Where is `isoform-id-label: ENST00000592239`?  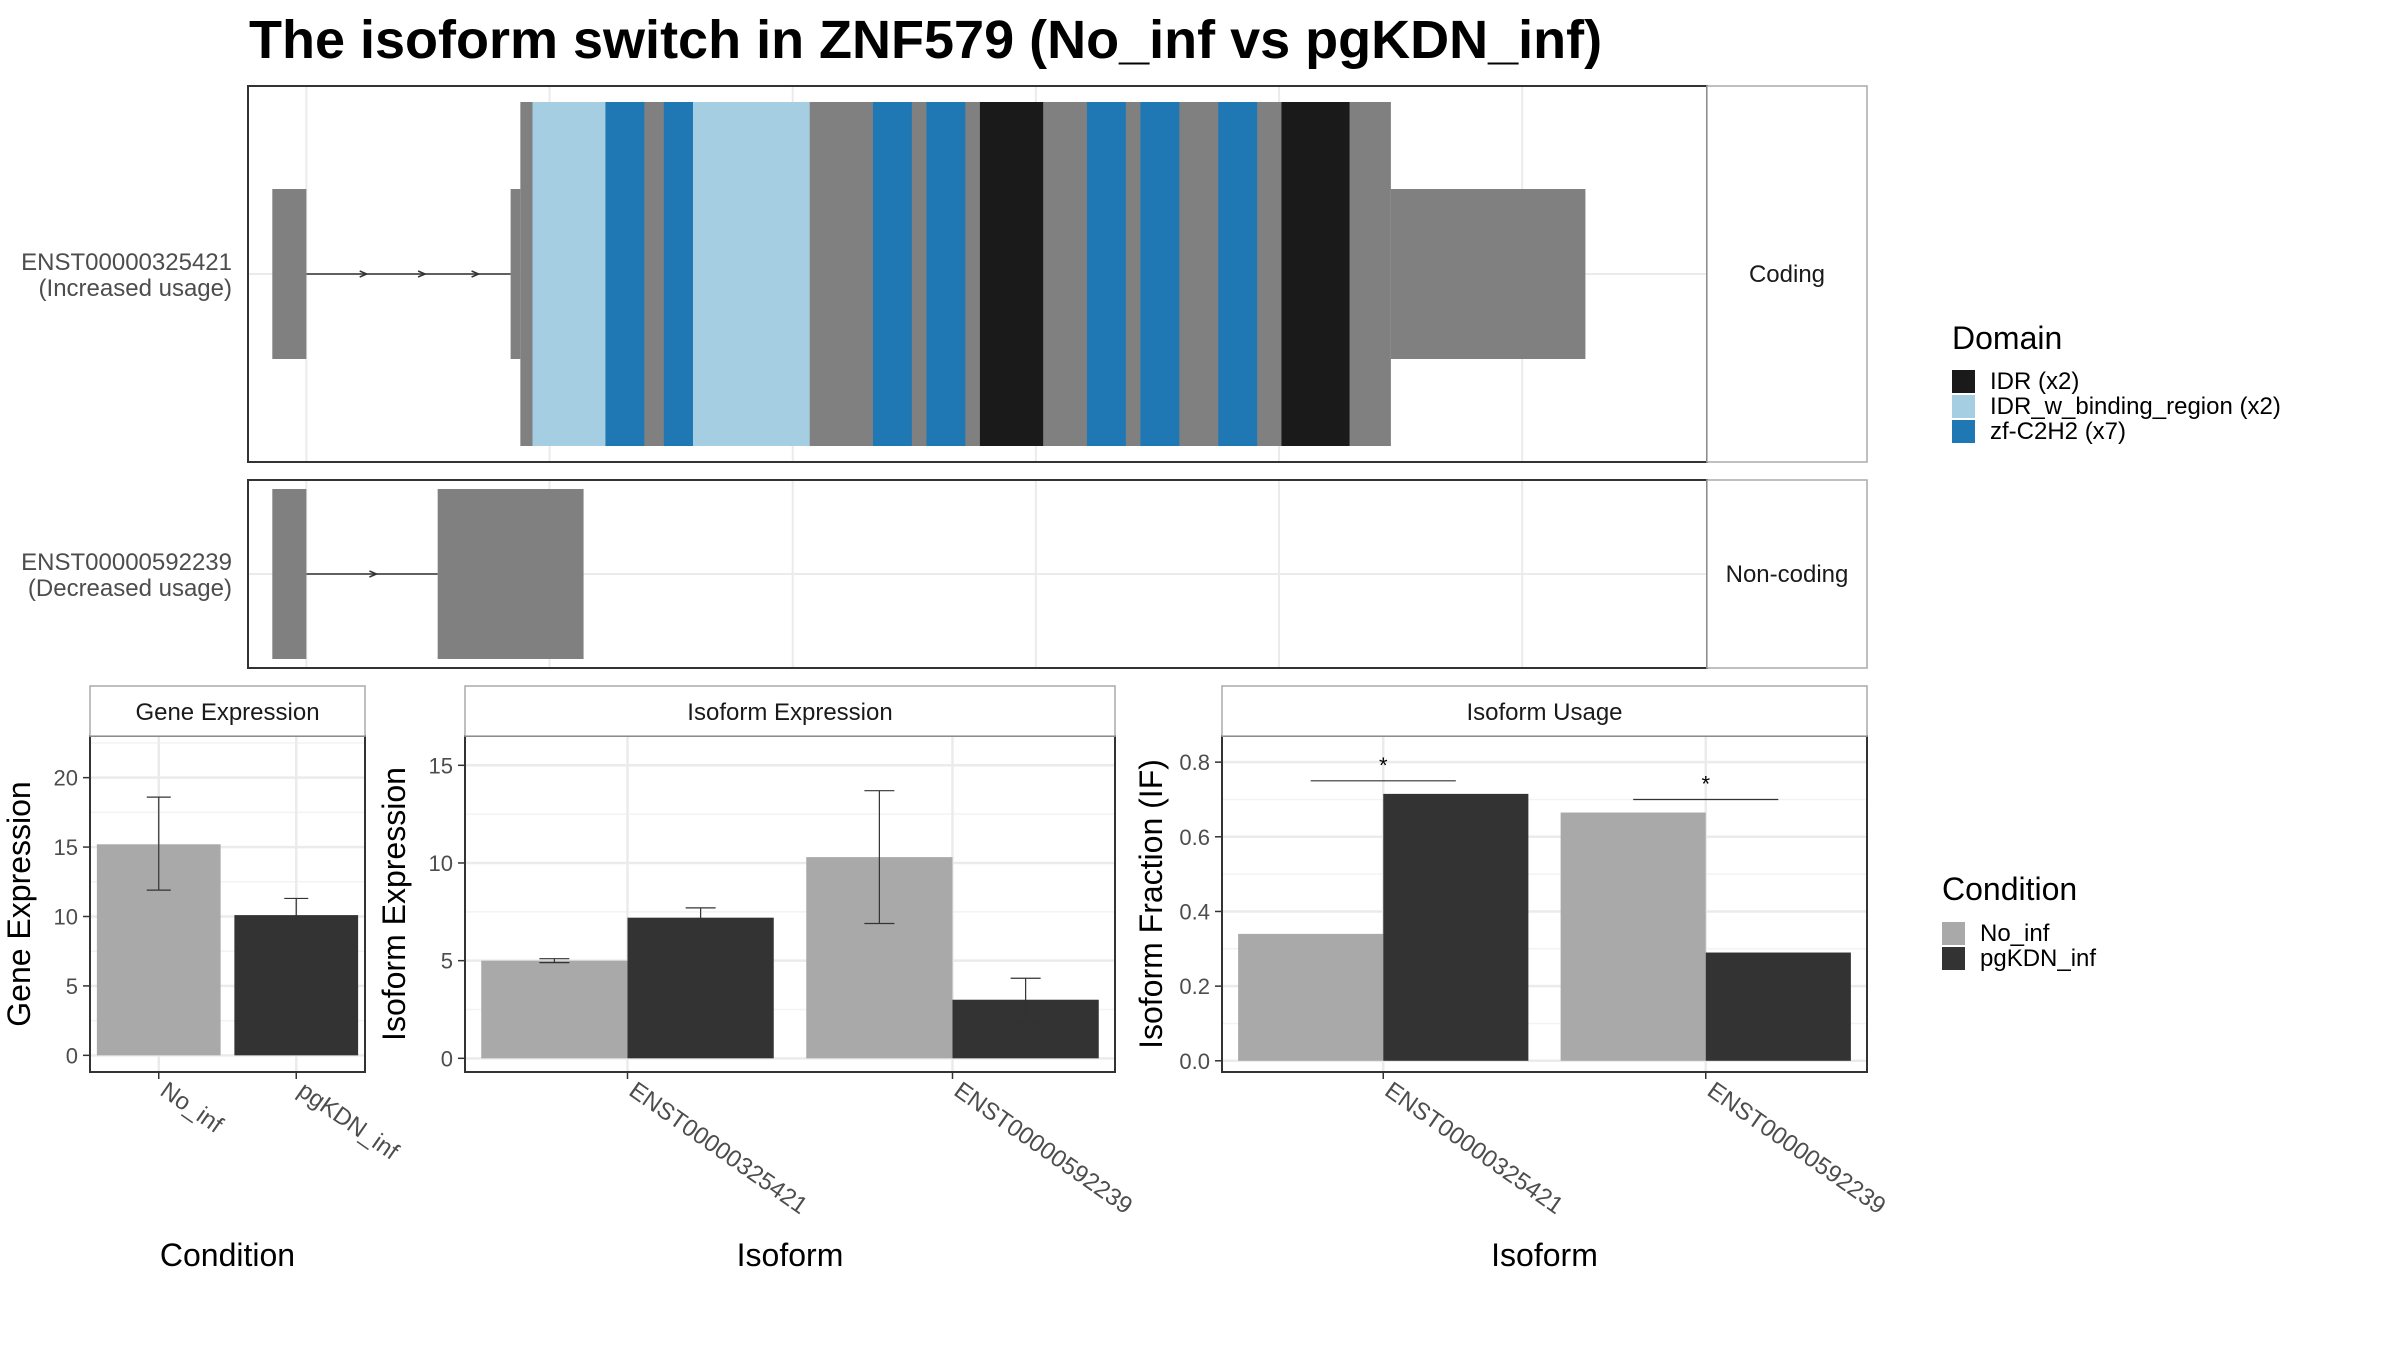 isoform-id-label: ENST00000592239 is located at coordinates (126, 562).